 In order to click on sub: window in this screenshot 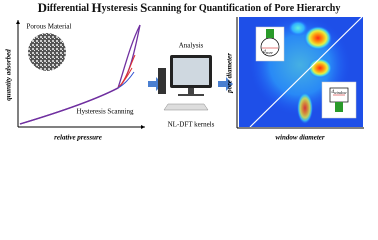, I will do `click(340, 92)`.